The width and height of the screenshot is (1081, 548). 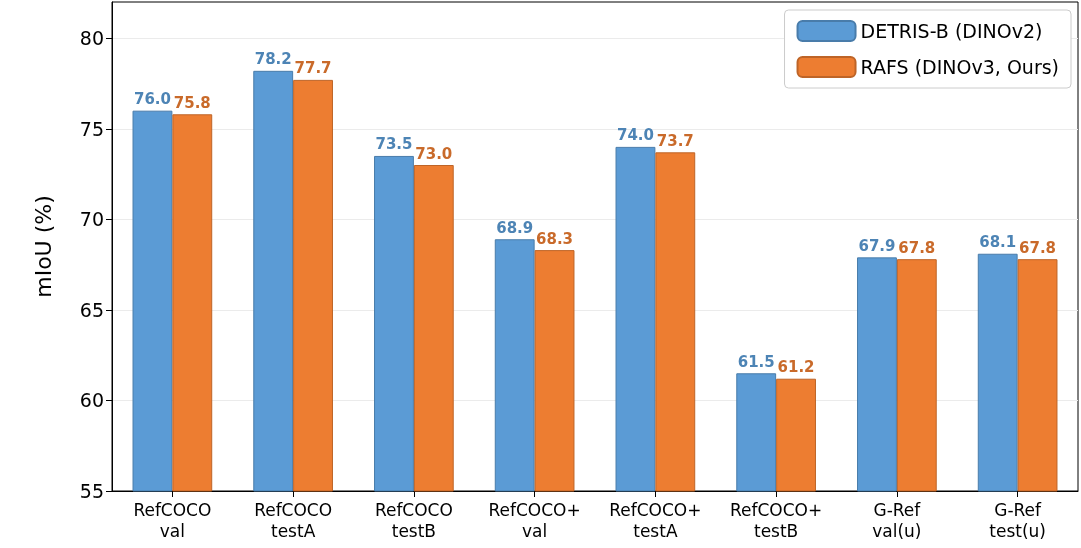 I want to click on data-label: 78.2, so click(x=273, y=59).